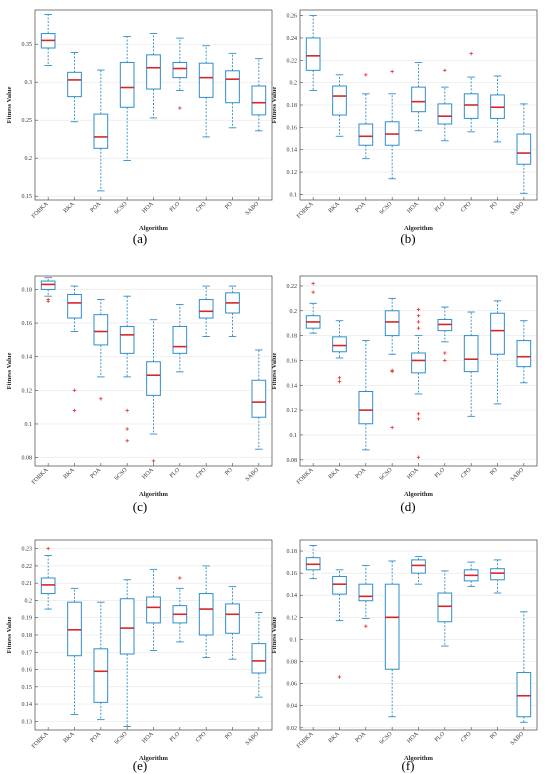  I want to click on x-tick-label: FOBKA, so click(305, 740).